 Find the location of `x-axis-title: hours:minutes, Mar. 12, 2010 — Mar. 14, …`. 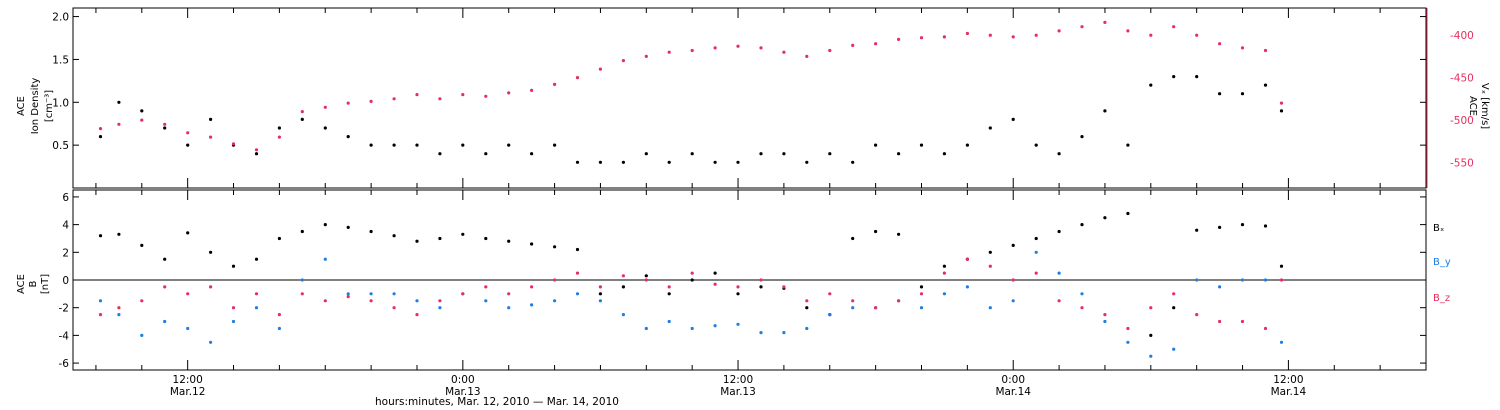

x-axis-title: hours:minutes, Mar. 12, 2010 — Mar. 14, … is located at coordinates (497, 402).